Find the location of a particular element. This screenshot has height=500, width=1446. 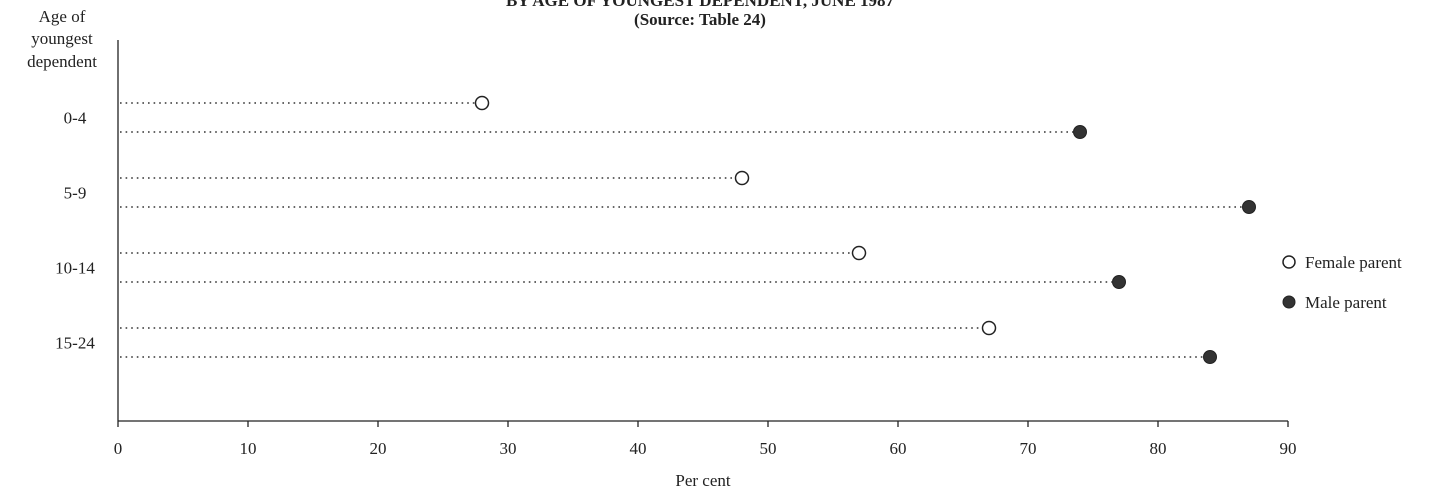

x-tick-label-10: 10 is located at coordinates (248, 448).